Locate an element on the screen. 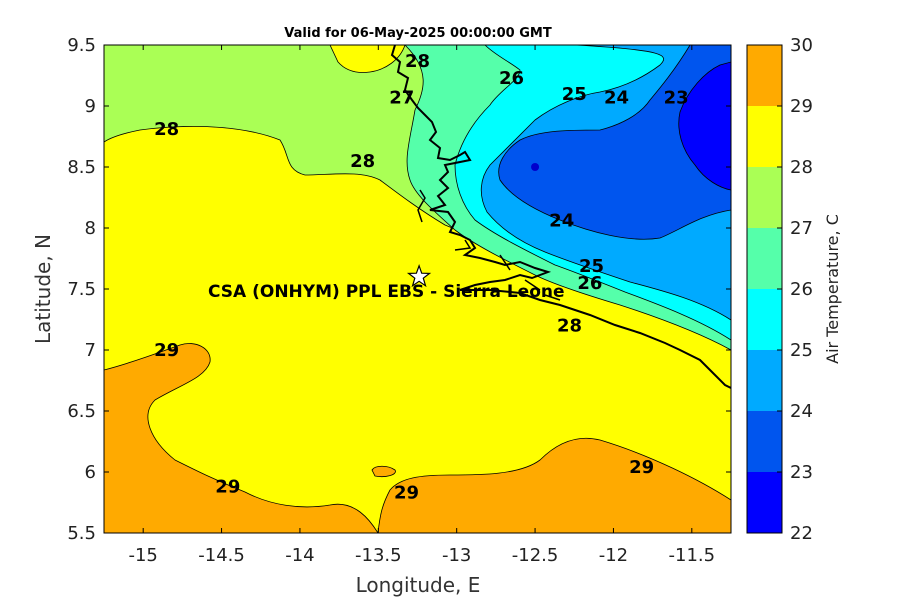 This screenshot has width=900, height=600. y-tick-label: 7.5 is located at coordinates (81, 289).